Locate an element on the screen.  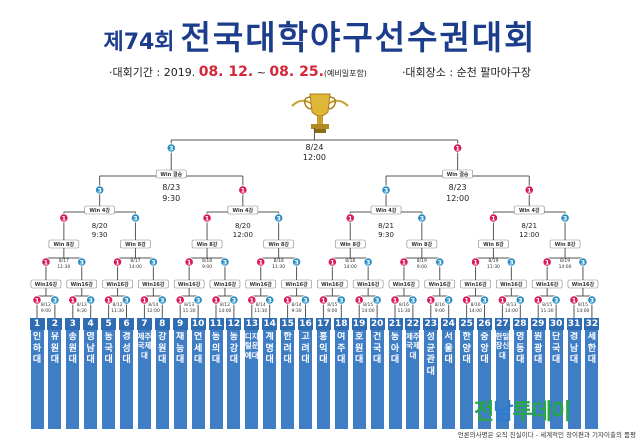
team-name: 서울대 is located at coordinates (448, 348).